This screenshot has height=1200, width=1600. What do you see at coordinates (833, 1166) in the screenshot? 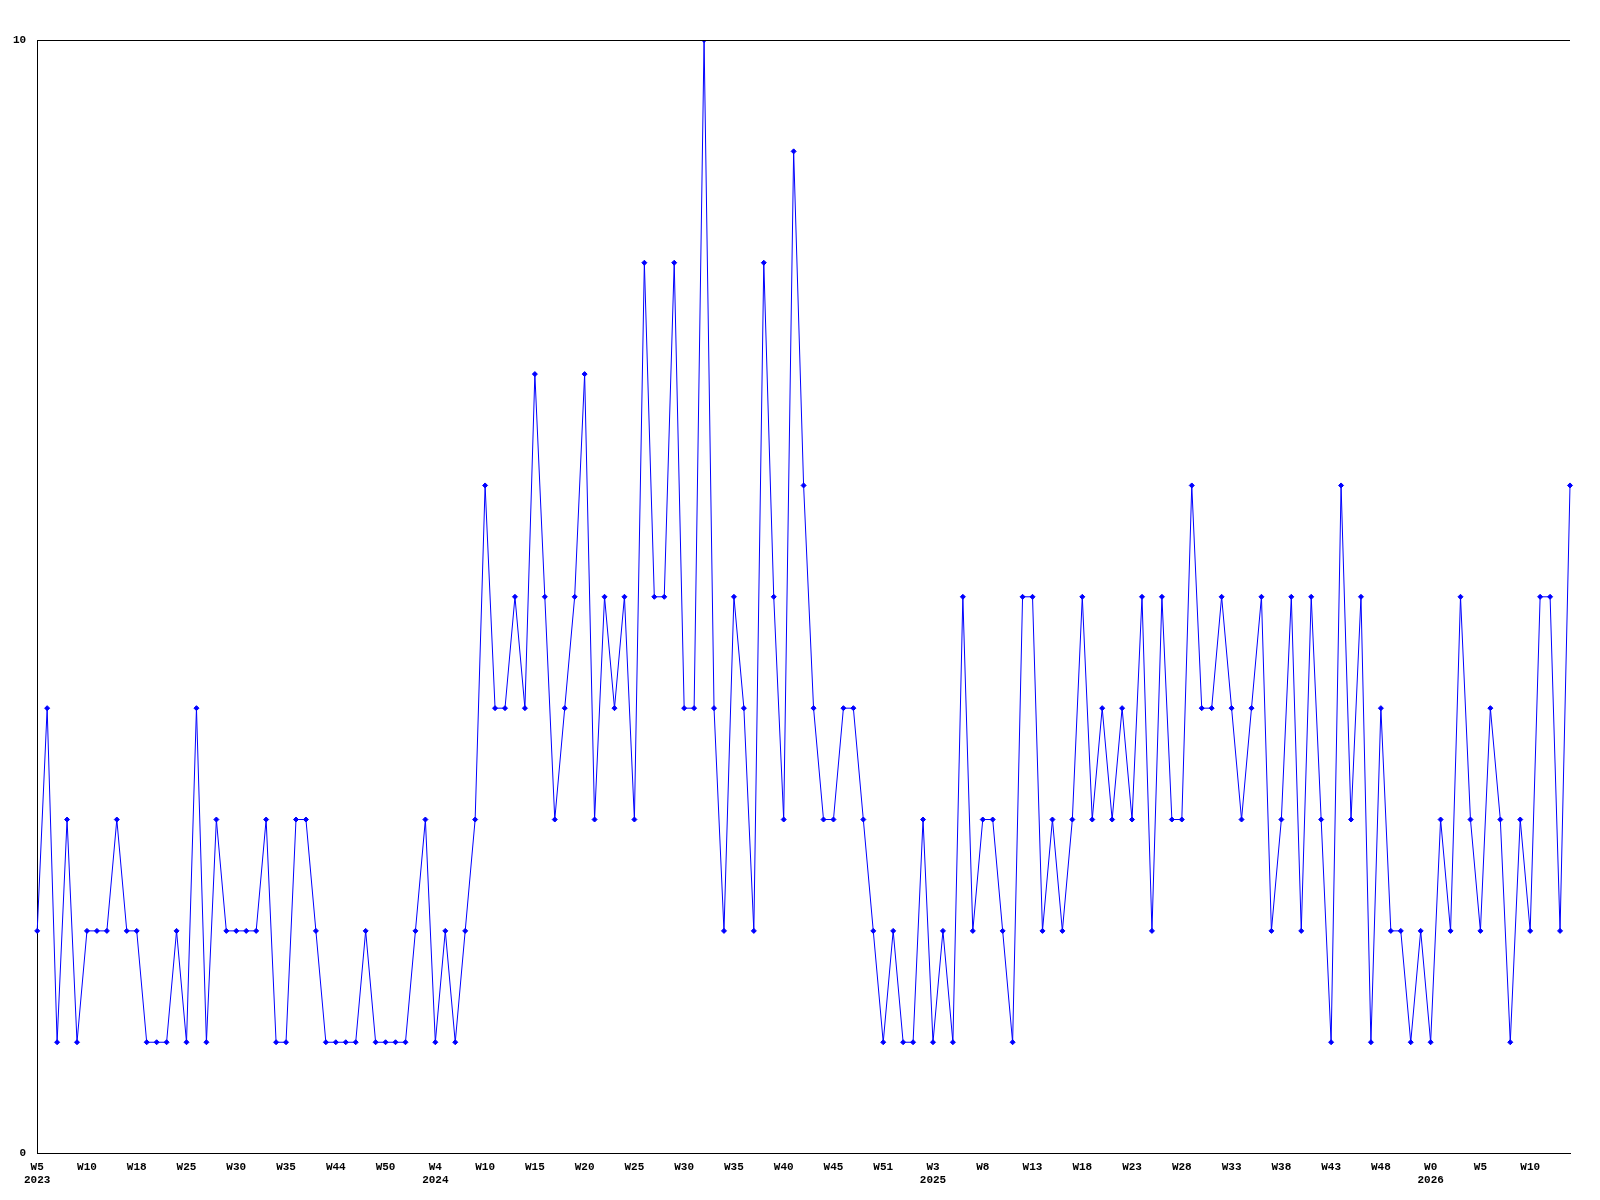
I see `x-tick-label: W45` at bounding box center [833, 1166].